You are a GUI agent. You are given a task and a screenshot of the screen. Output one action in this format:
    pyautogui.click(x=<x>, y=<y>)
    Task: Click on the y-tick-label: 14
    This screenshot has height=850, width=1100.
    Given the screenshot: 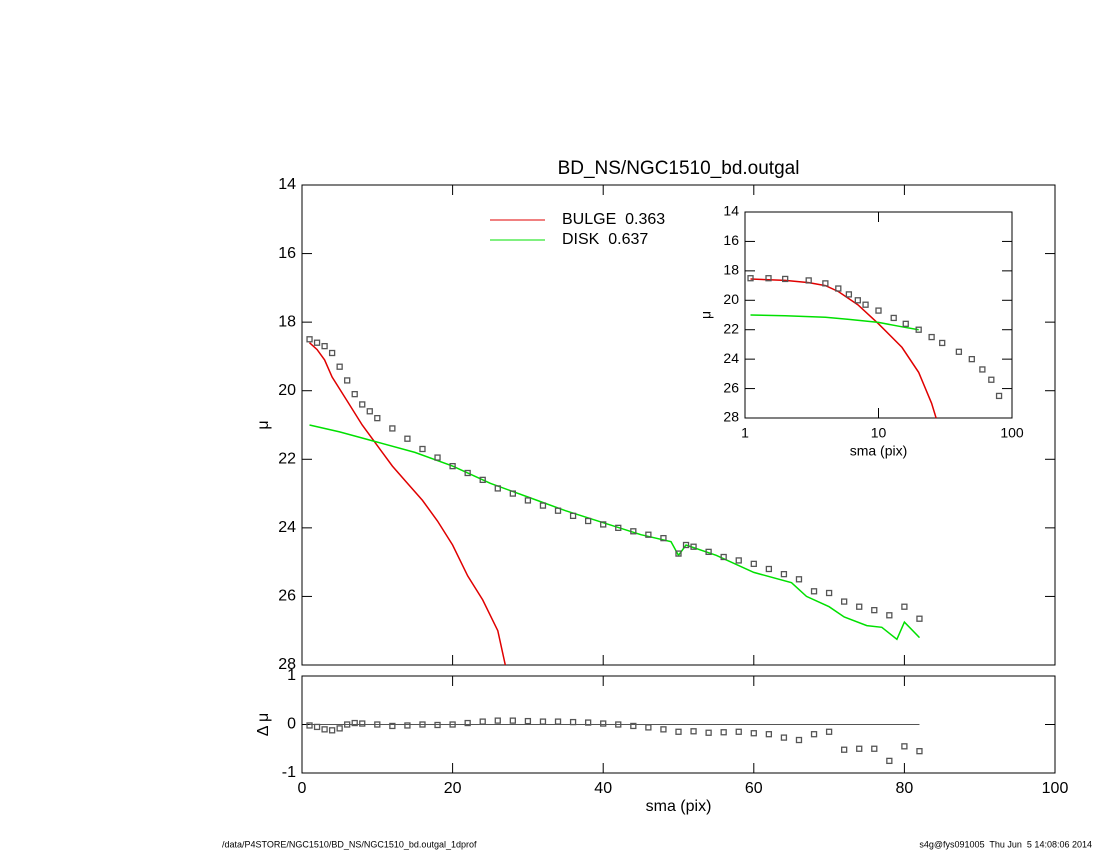 What is the action you would take?
    pyautogui.click(x=731, y=211)
    